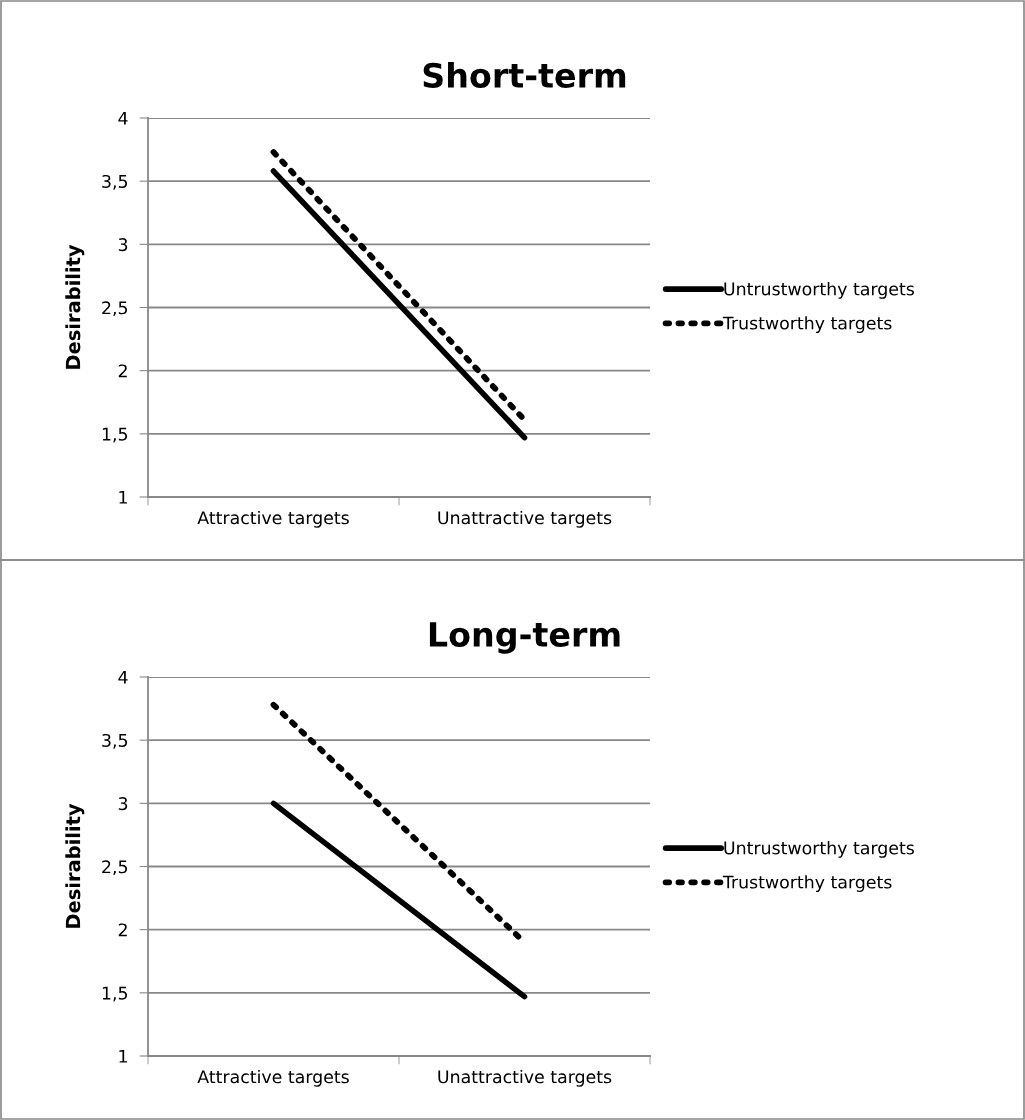 This screenshot has width=1025, height=1120. Describe the element at coordinates (524, 75) in the screenshot. I see `chart-title: Short-term` at that location.